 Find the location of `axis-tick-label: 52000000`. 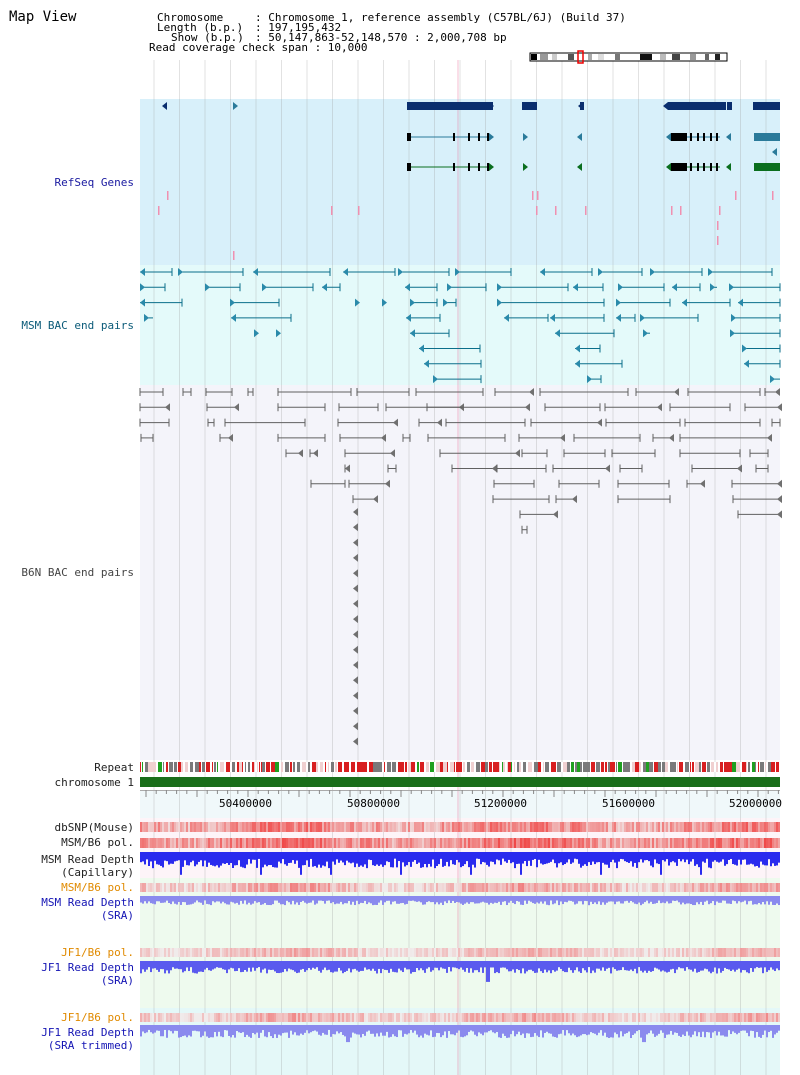

axis-tick-label: 52000000 is located at coordinates (755, 803).